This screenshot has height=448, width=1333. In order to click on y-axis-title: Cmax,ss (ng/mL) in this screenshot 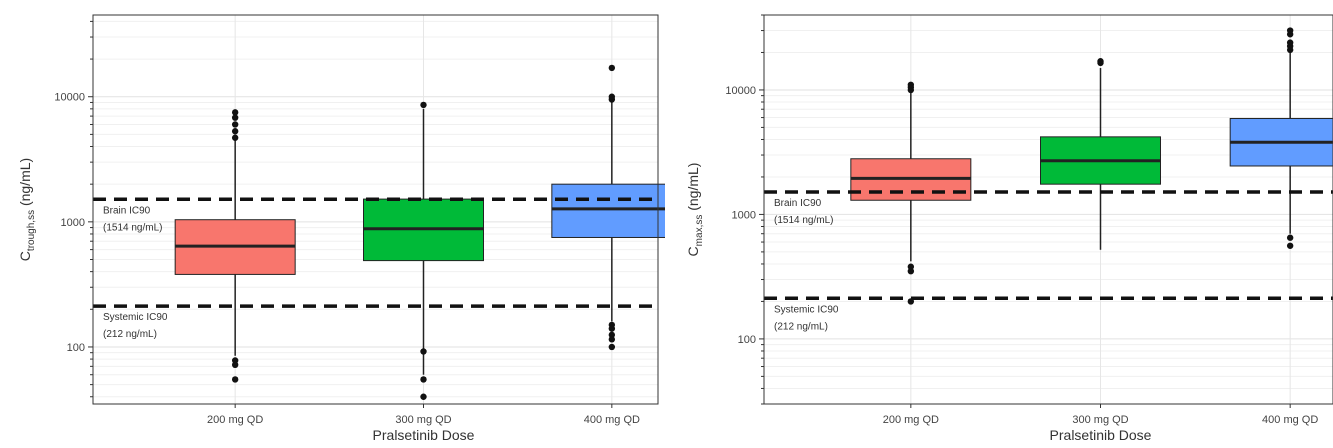, I will do `click(695, 210)`.